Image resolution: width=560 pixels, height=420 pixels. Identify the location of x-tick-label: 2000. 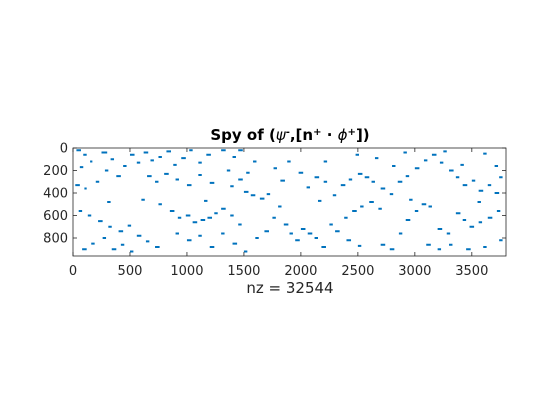
(300, 271).